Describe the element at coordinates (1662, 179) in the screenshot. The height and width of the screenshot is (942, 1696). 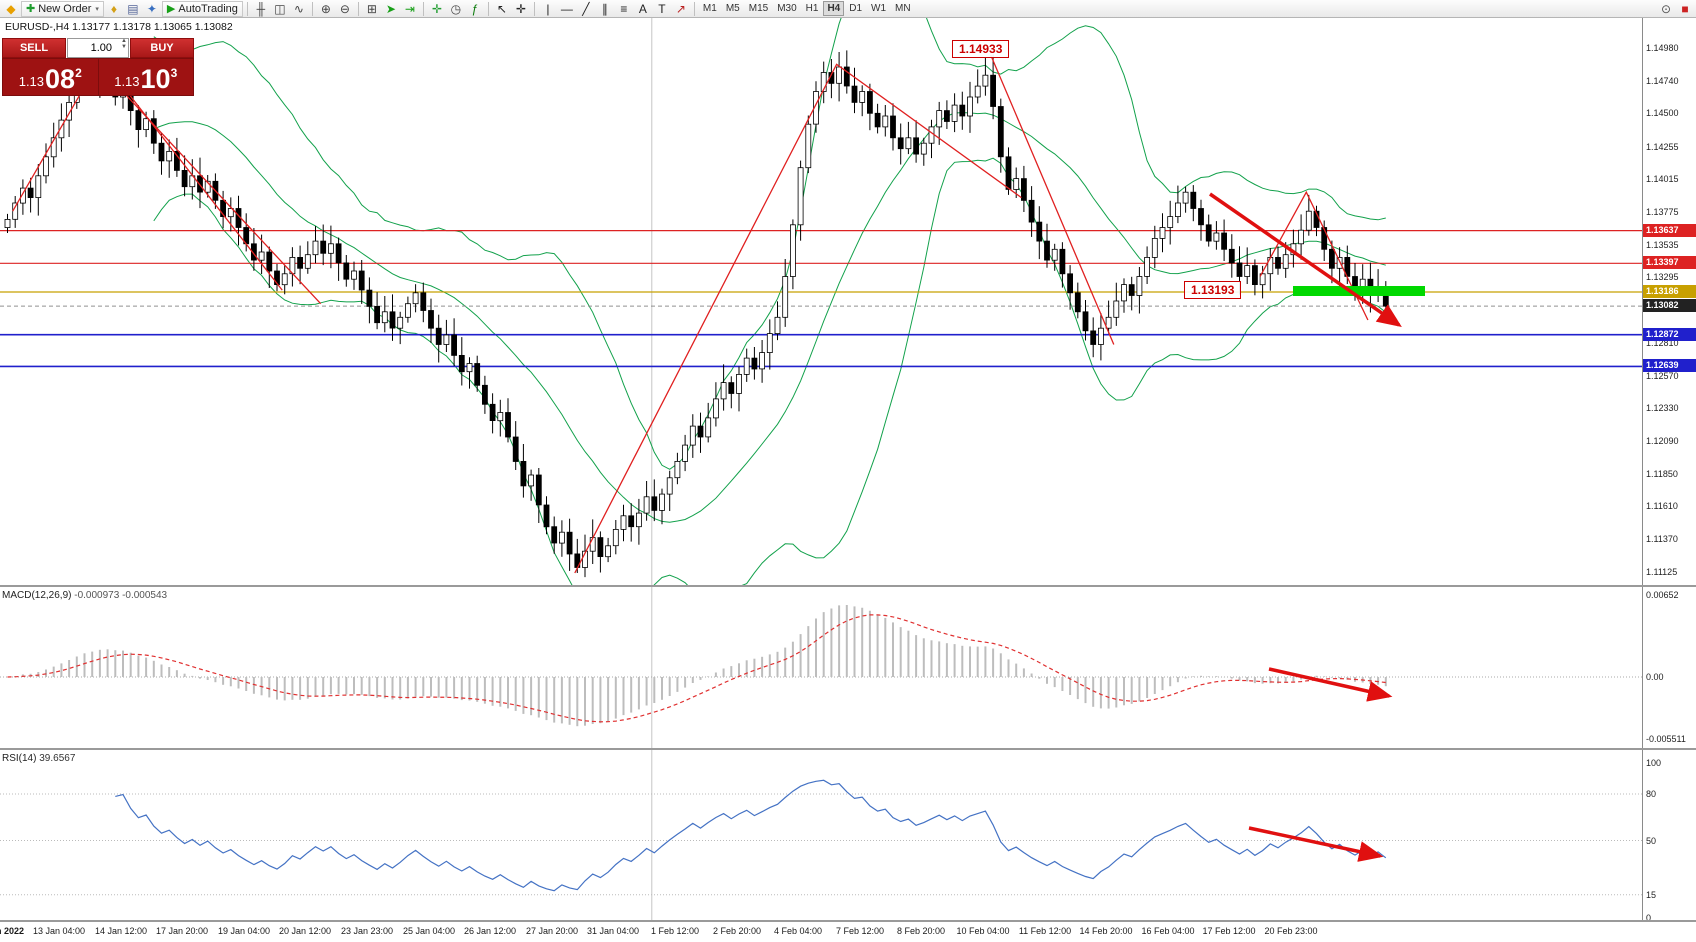
I see `axis-tick: 1.14015` at that location.